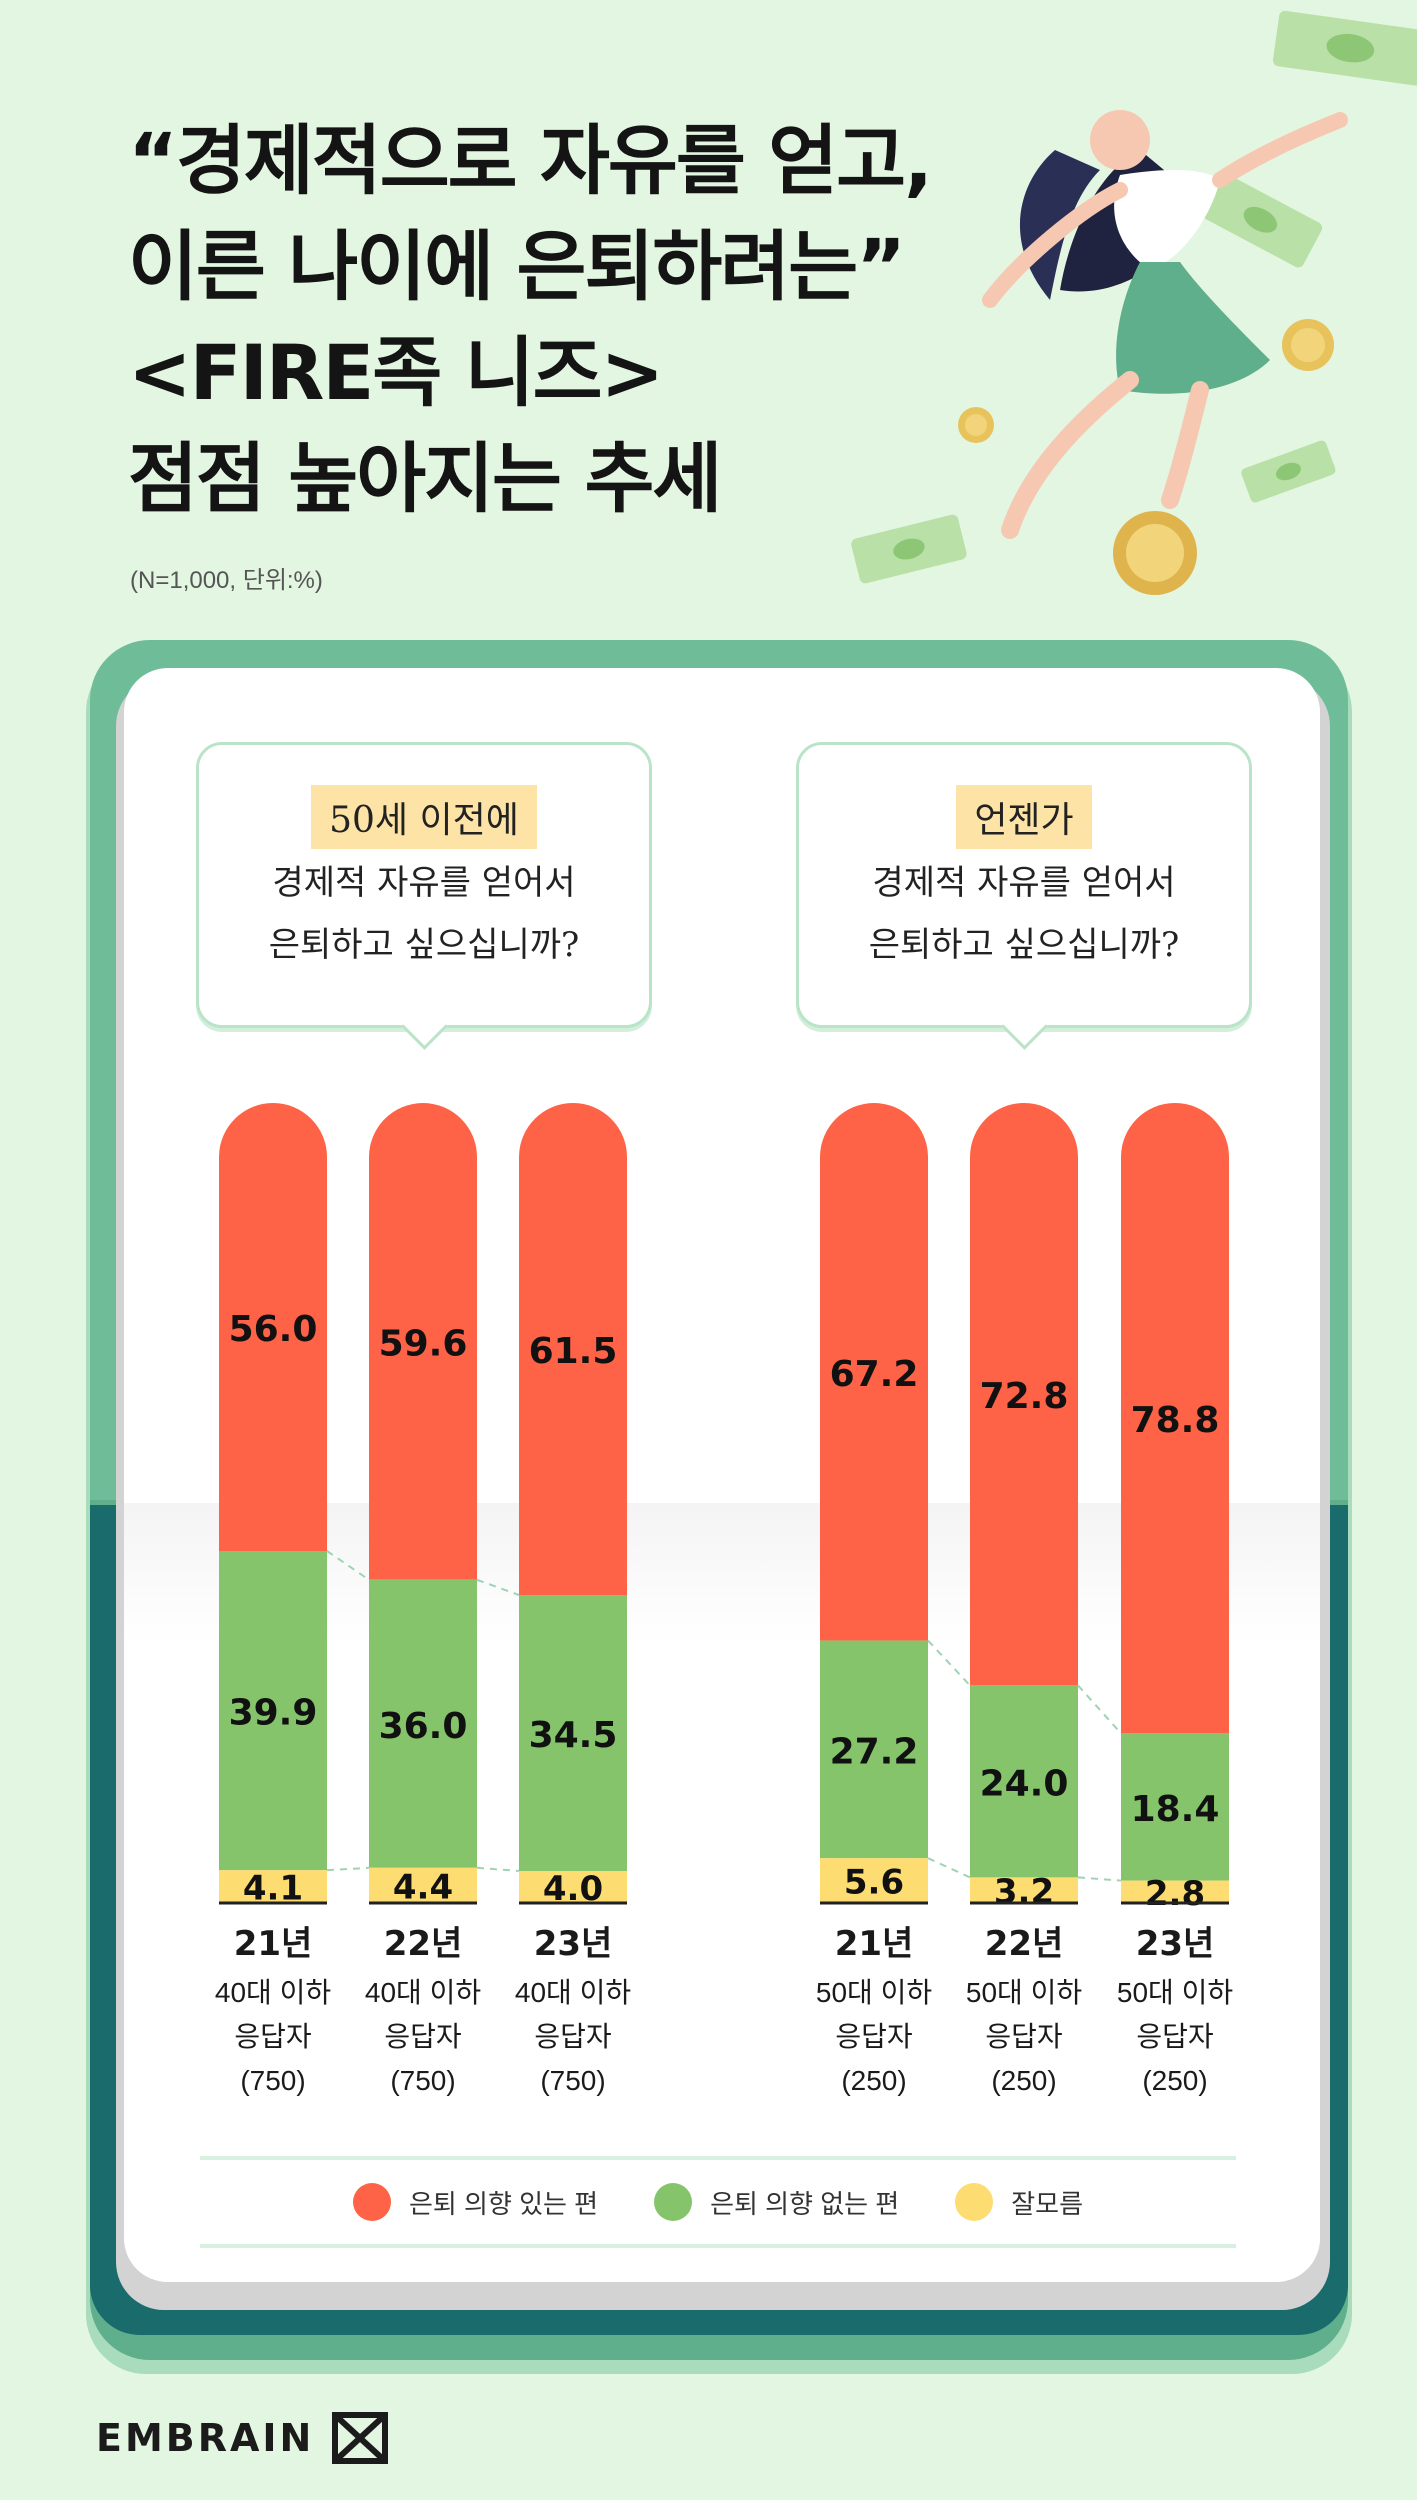  What do you see at coordinates (1047, 2203) in the screenshot?
I see `legend-label: 잘모름` at bounding box center [1047, 2203].